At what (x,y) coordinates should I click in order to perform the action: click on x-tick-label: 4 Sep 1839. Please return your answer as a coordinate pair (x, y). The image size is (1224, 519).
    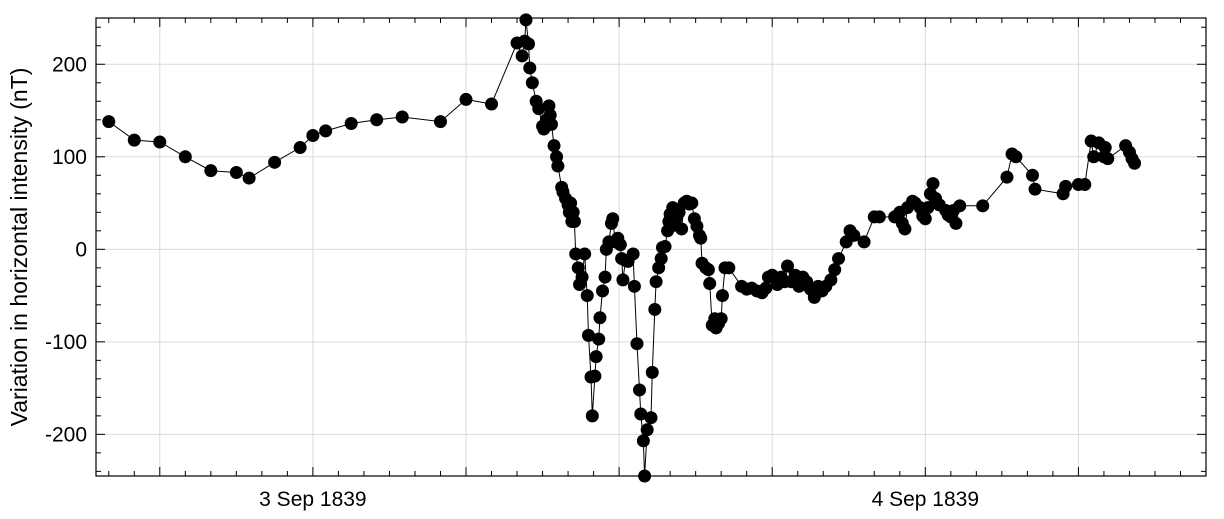
    Looking at the image, I should click on (925, 499).